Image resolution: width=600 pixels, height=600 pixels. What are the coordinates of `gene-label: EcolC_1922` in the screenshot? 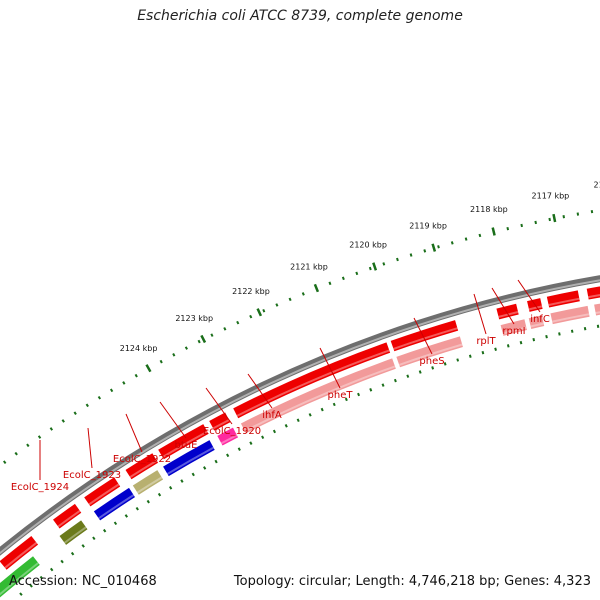 It's located at (142, 459).